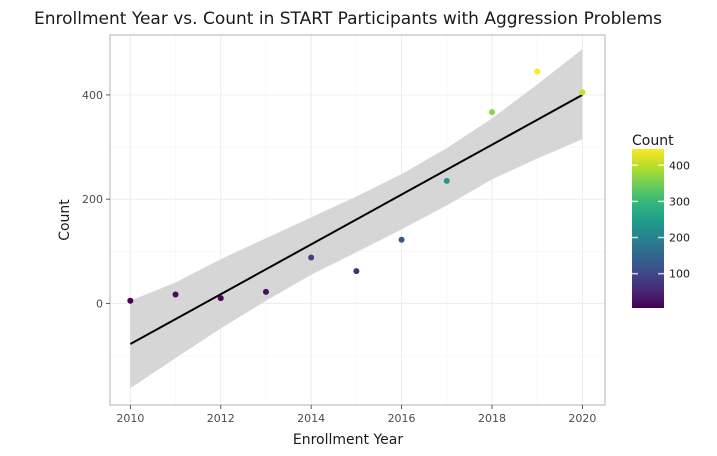 This screenshot has width=717, height=456. Describe the element at coordinates (653, 141) in the screenshot. I see `legend-title: Count` at that location.